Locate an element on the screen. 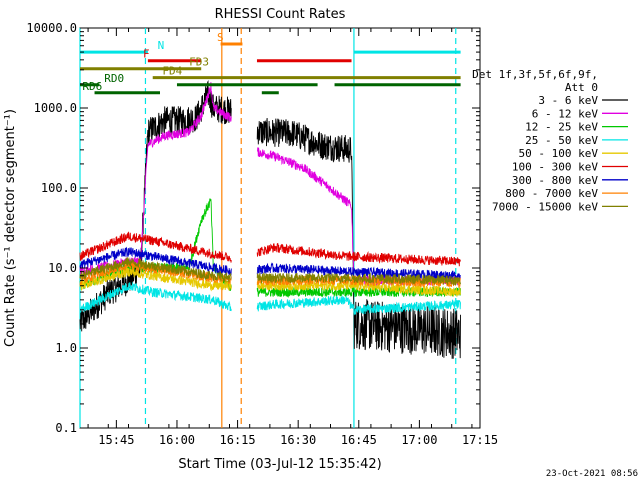 This screenshot has width=640, height=480. y-tick-label-5: 10000.0 is located at coordinates (51, 28).